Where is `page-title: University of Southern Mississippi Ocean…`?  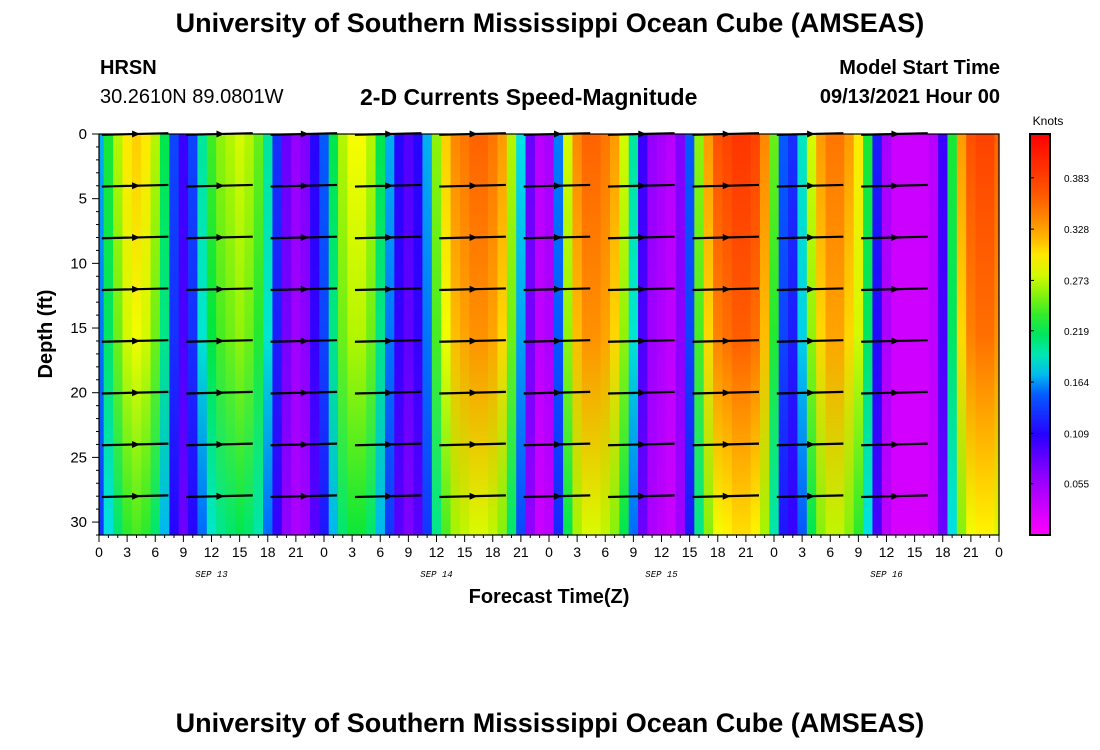
page-title: University of Southern Mississippi Ocean… is located at coordinates (550, 23).